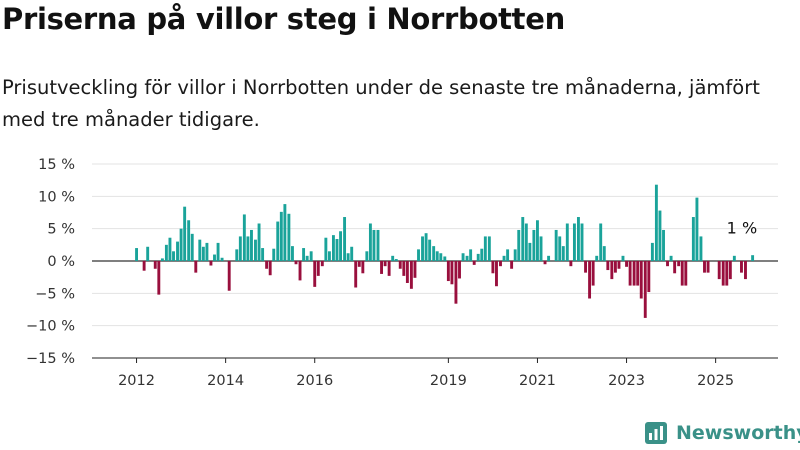 This screenshot has height=450, width=800. What do you see at coordinates (626, 381) in the screenshot?
I see `x-tick-label: 2023` at bounding box center [626, 381].